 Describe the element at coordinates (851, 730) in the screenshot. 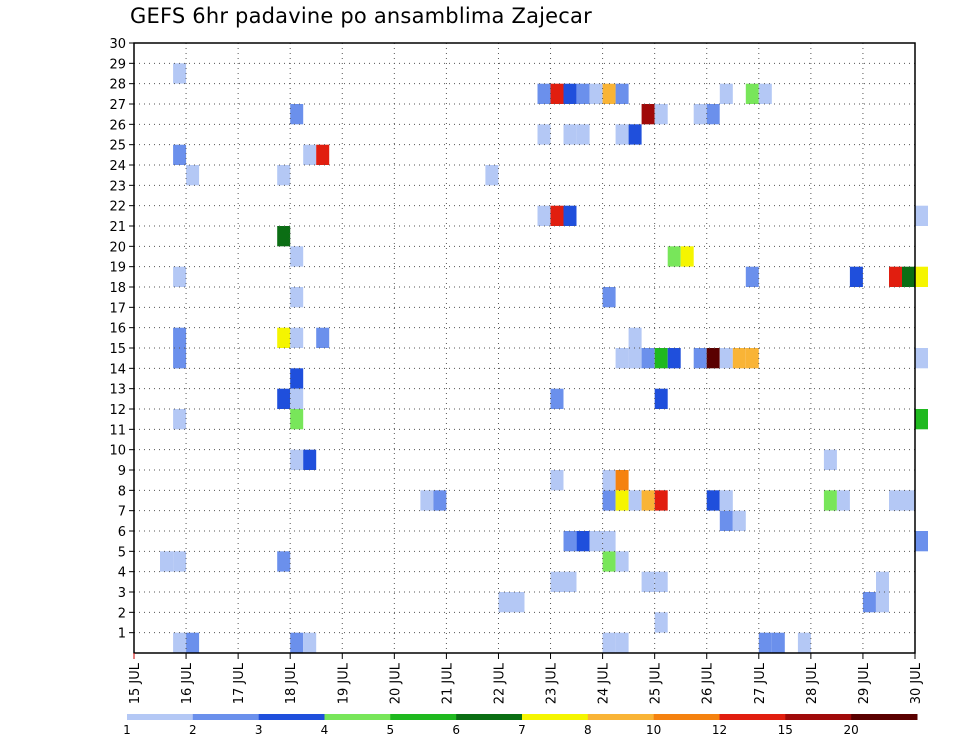

I see `legend-label: 20` at that location.